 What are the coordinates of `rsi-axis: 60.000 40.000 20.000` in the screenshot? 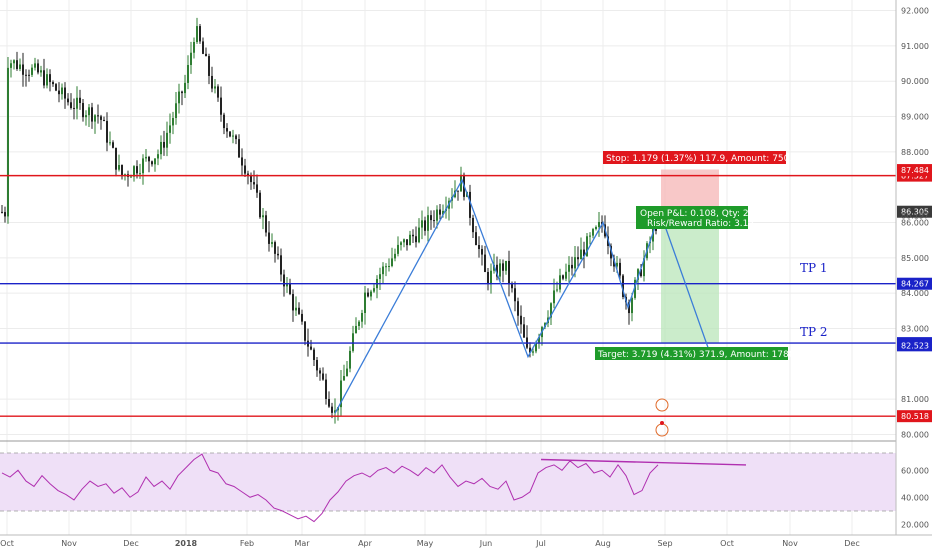 It's located at (915, 497).